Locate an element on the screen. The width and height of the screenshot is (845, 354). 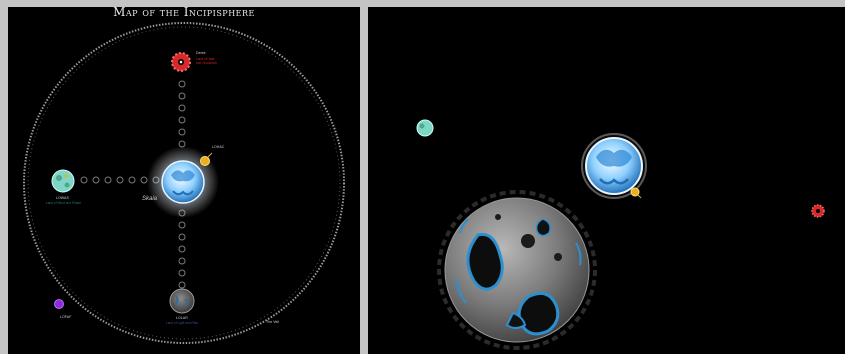
skaia-closeup is located at coordinates (614, 166).